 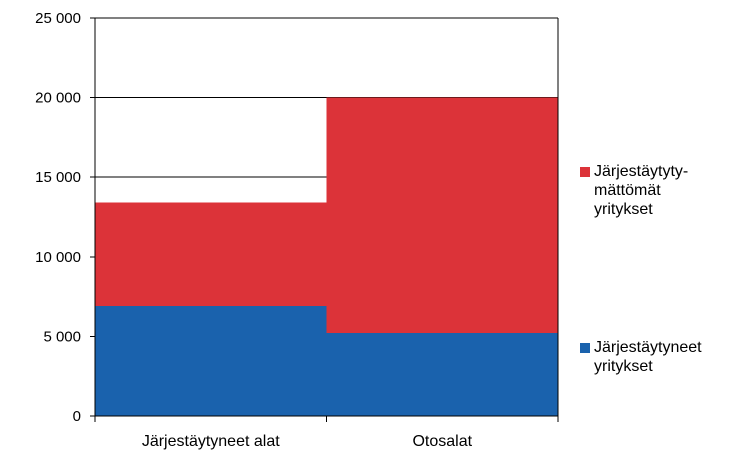 I want to click on legend-label-line: Järjestäytyneet, so click(x=648, y=347).